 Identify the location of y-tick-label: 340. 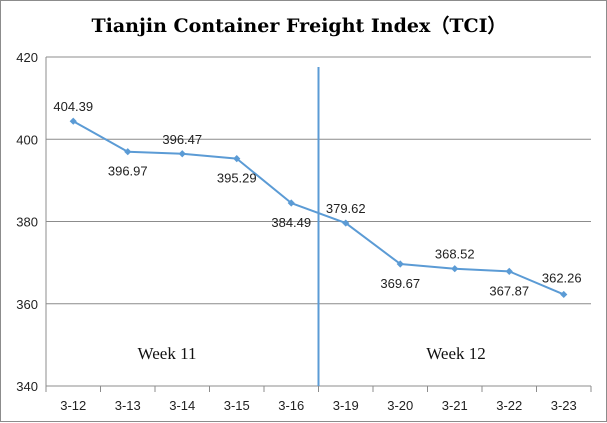
(27, 386).